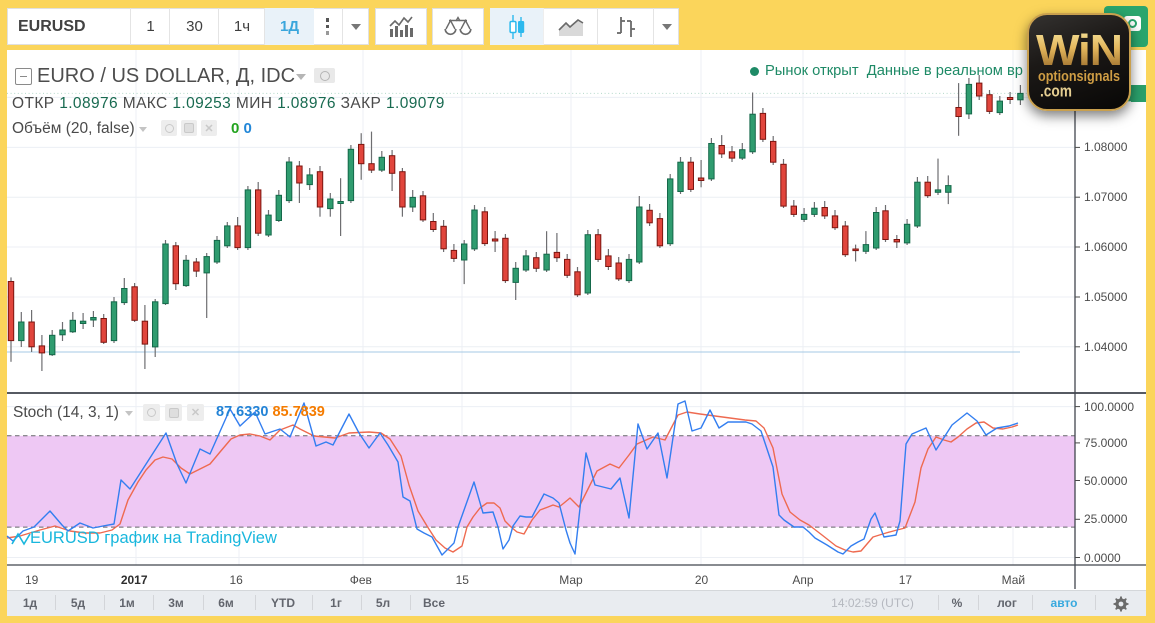 This screenshot has width=1155, height=623. Describe the element at coordinates (1056, 91) in the screenshot. I see `svg-text: .com` at that location.